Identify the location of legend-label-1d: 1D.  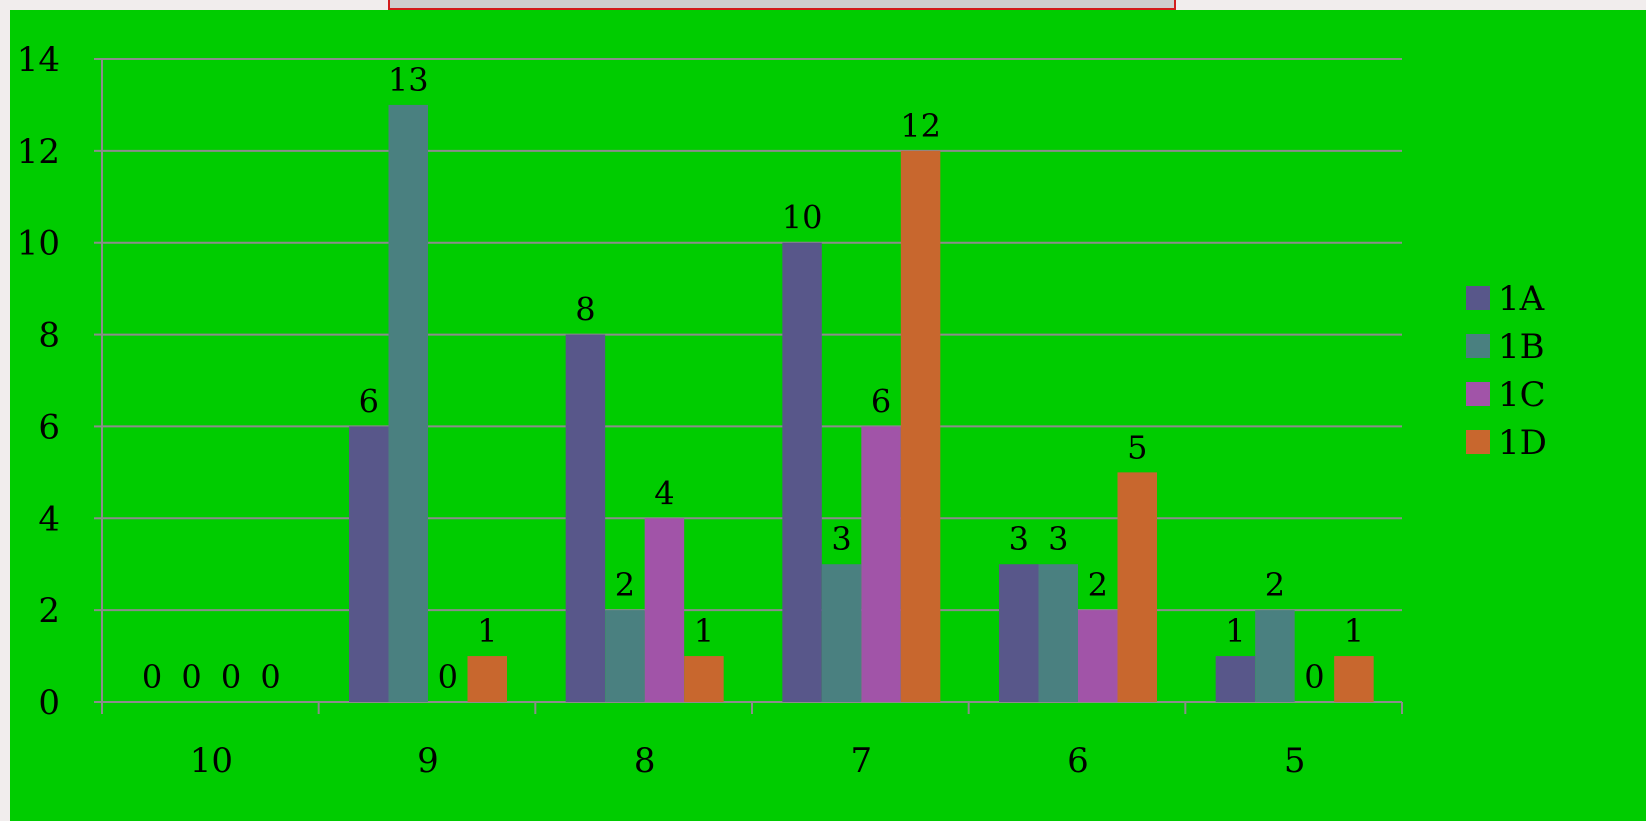
(1522, 443).